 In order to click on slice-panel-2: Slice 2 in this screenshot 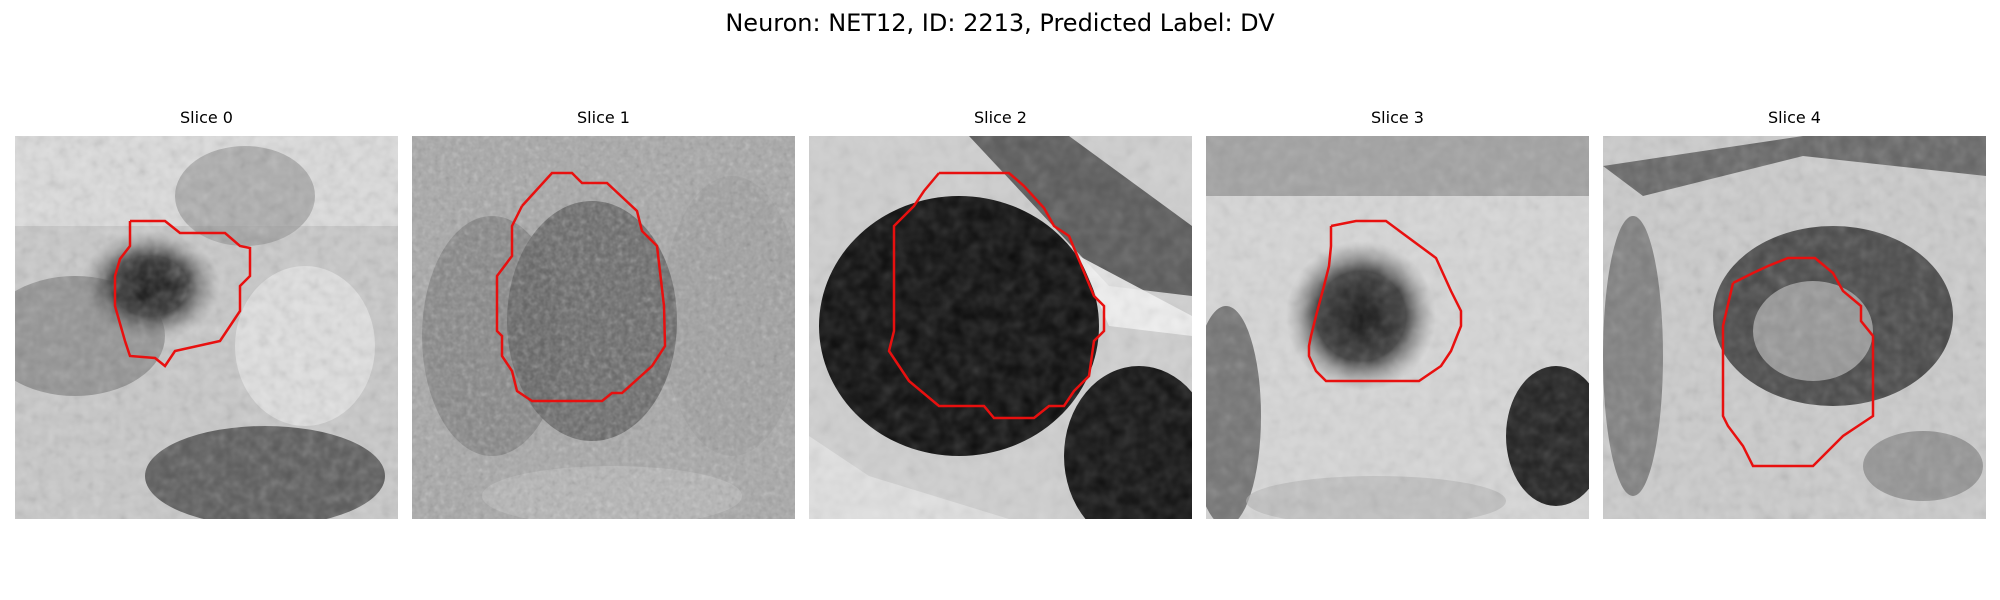, I will do `click(1000, 313)`.